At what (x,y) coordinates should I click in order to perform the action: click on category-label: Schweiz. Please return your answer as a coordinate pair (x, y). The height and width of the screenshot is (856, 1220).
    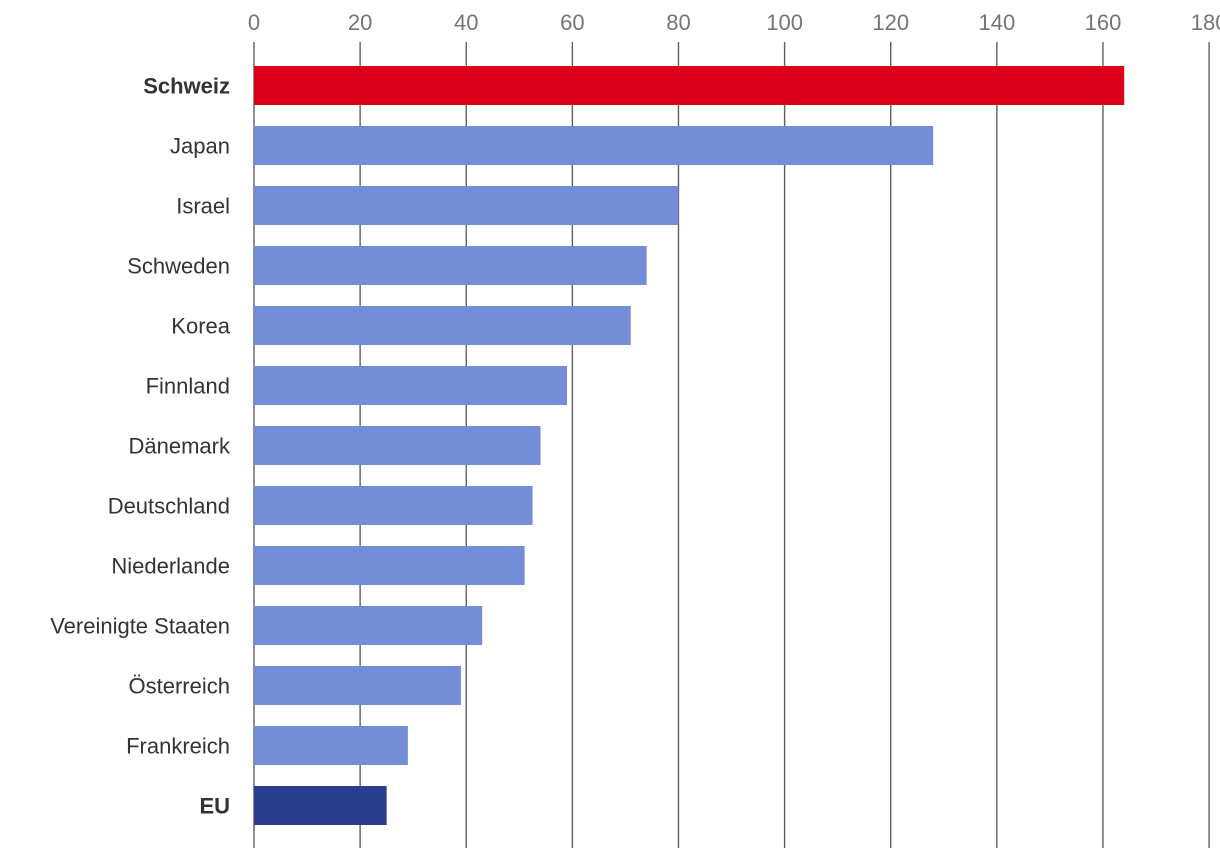
    Looking at the image, I should click on (186, 86).